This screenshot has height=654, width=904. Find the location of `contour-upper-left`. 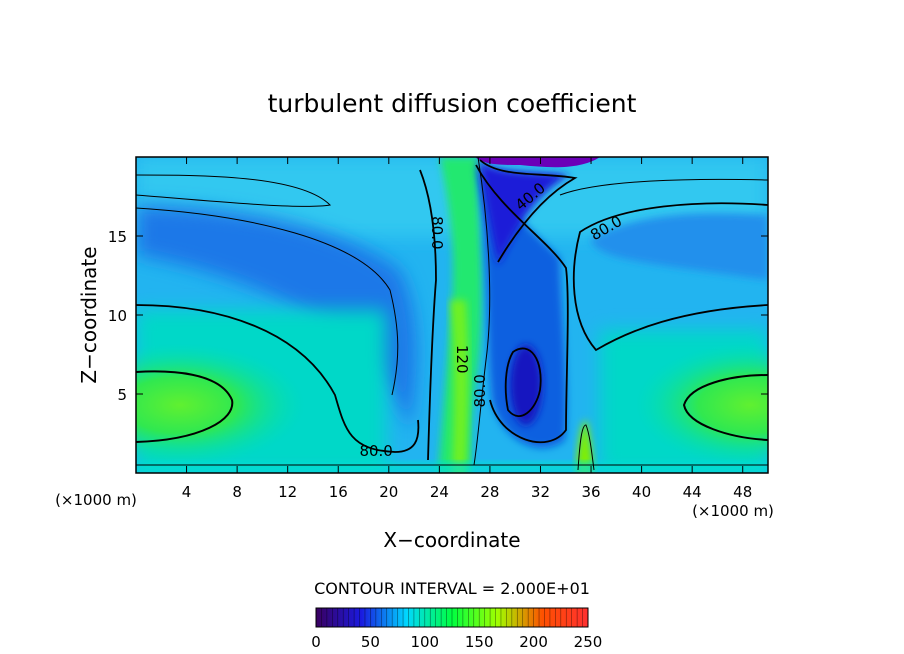

contour-upper-left is located at coordinates (267, 301).